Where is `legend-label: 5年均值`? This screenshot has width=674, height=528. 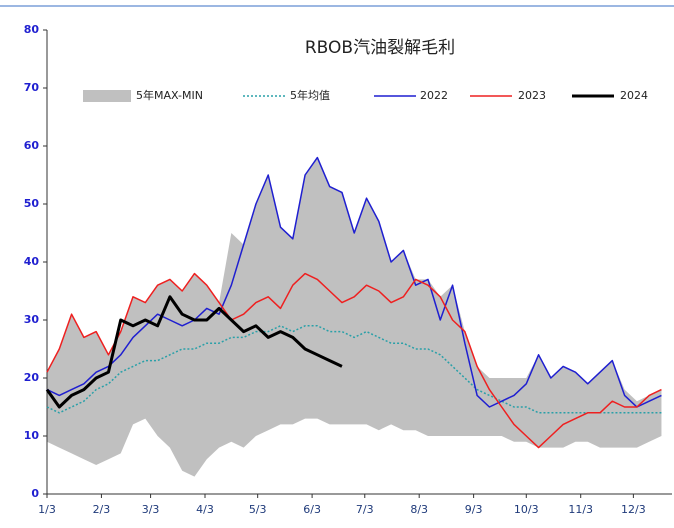 legend-label: 5年均值 is located at coordinates (310, 95).